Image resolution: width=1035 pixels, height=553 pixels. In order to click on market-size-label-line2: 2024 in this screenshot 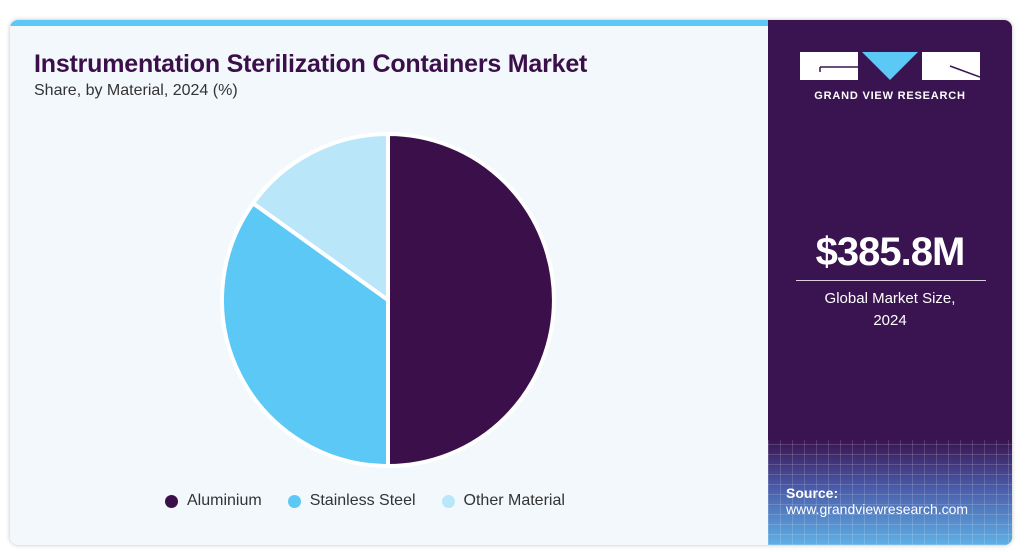, I will do `click(890, 320)`.